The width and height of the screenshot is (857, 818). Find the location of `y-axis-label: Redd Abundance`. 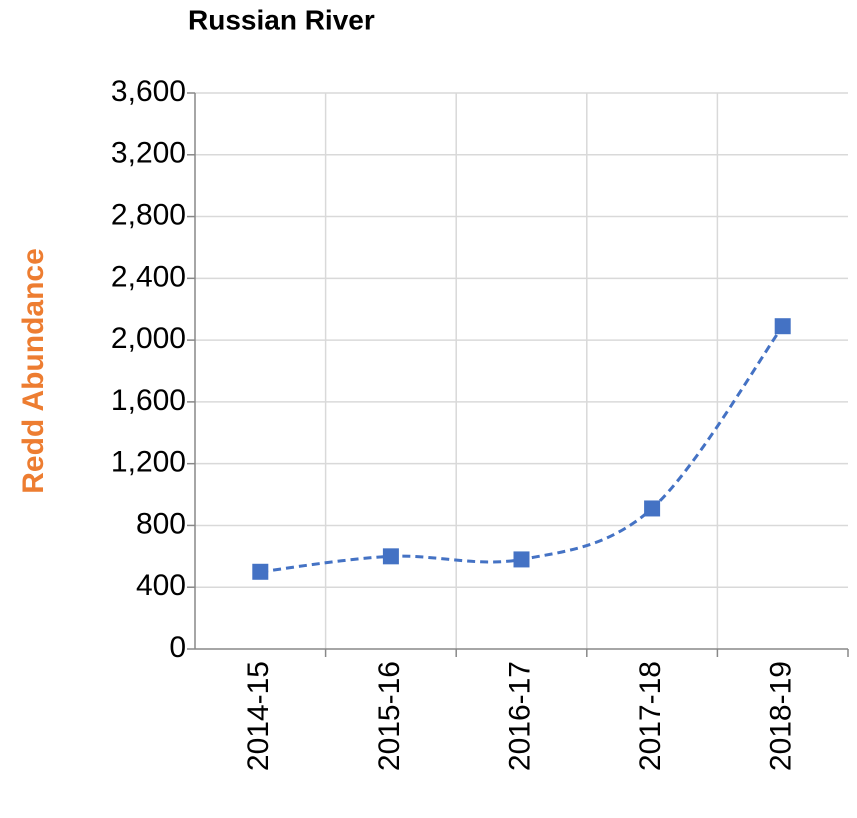

y-axis-label: Redd Abundance is located at coordinates (33, 371).